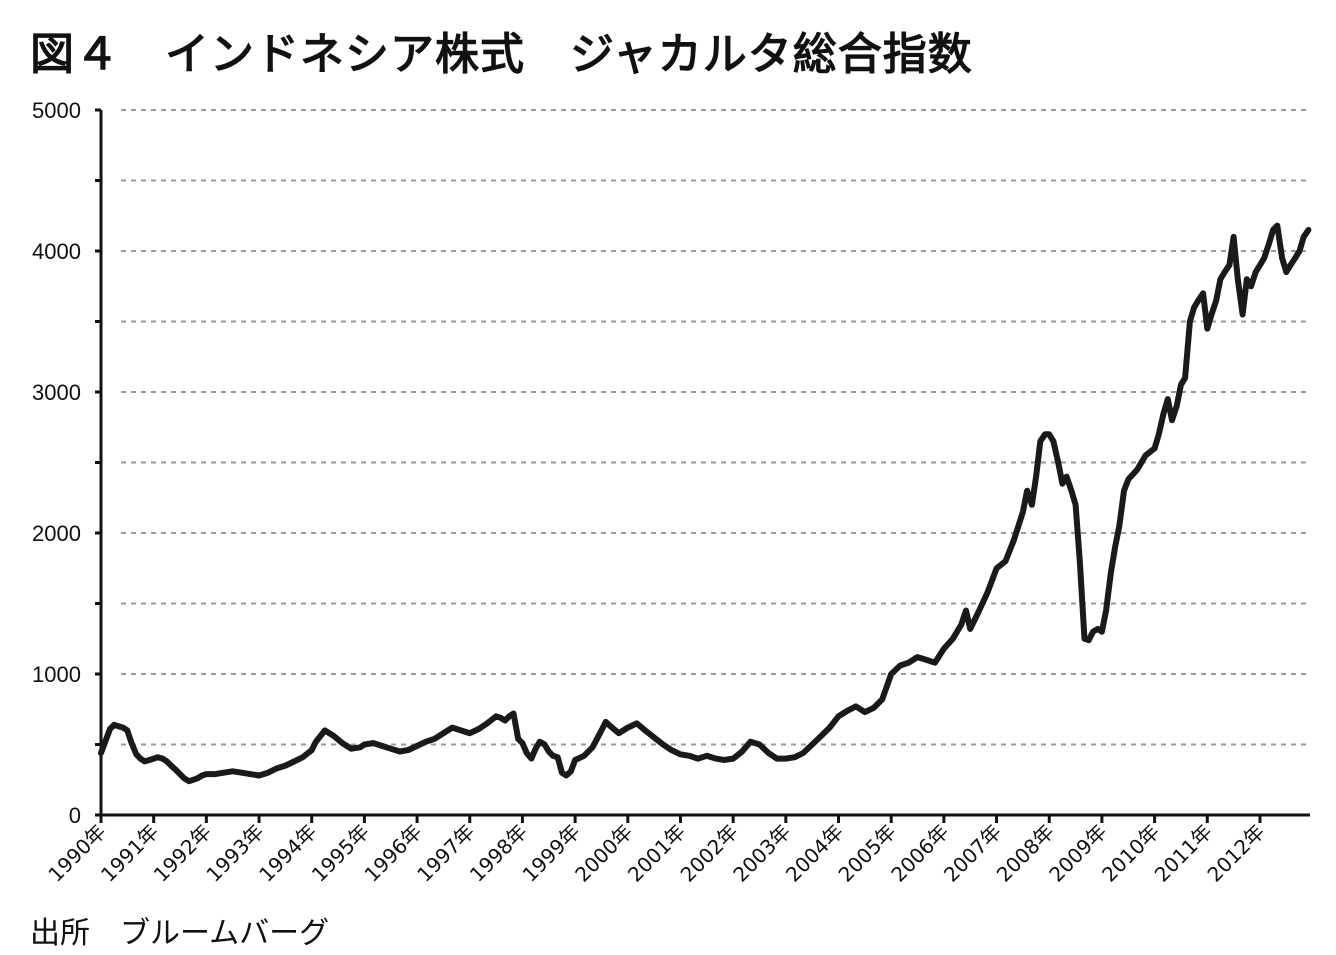 The width and height of the screenshot is (1336, 955). Describe the element at coordinates (76, 853) in the screenshot. I see `x-tick-label: 1990年` at that location.